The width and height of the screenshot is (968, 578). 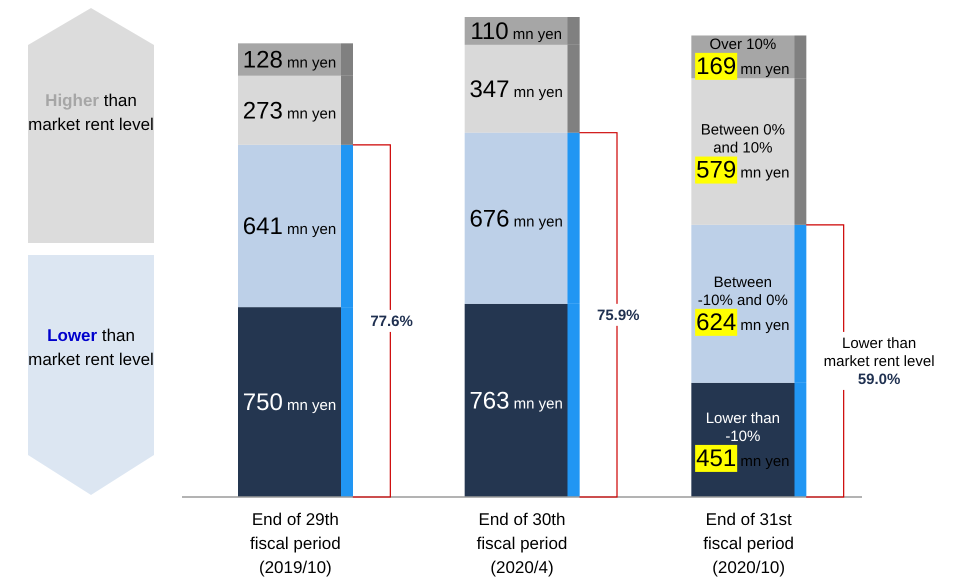 What do you see at coordinates (289, 226) in the screenshot?
I see `data-label: 641 mn yen` at bounding box center [289, 226].